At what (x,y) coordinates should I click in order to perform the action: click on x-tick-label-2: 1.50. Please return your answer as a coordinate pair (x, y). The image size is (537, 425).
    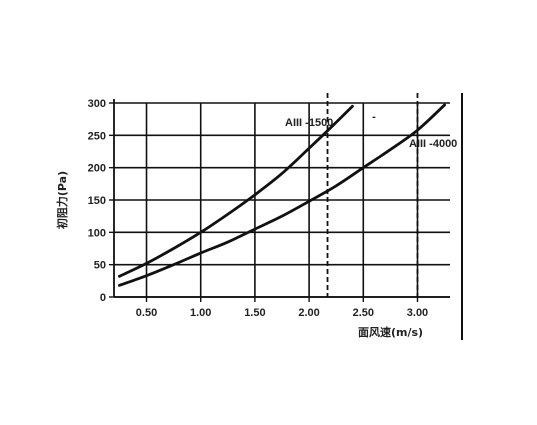
    Looking at the image, I should click on (254, 313).